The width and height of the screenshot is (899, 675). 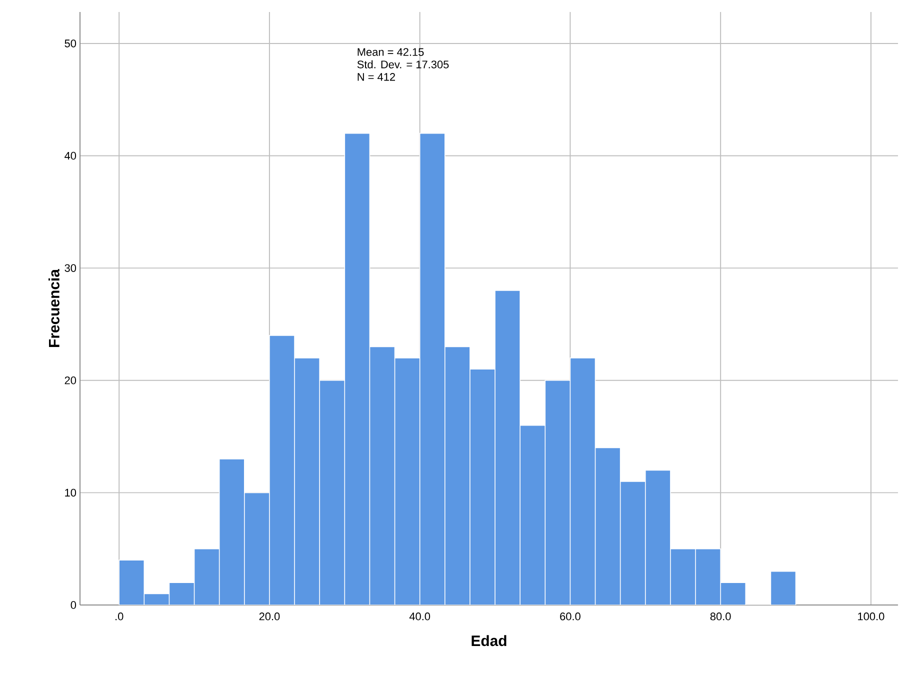 What do you see at coordinates (403, 64) in the screenshot?
I see `annotation: Std. Dev. = 17.305` at bounding box center [403, 64].